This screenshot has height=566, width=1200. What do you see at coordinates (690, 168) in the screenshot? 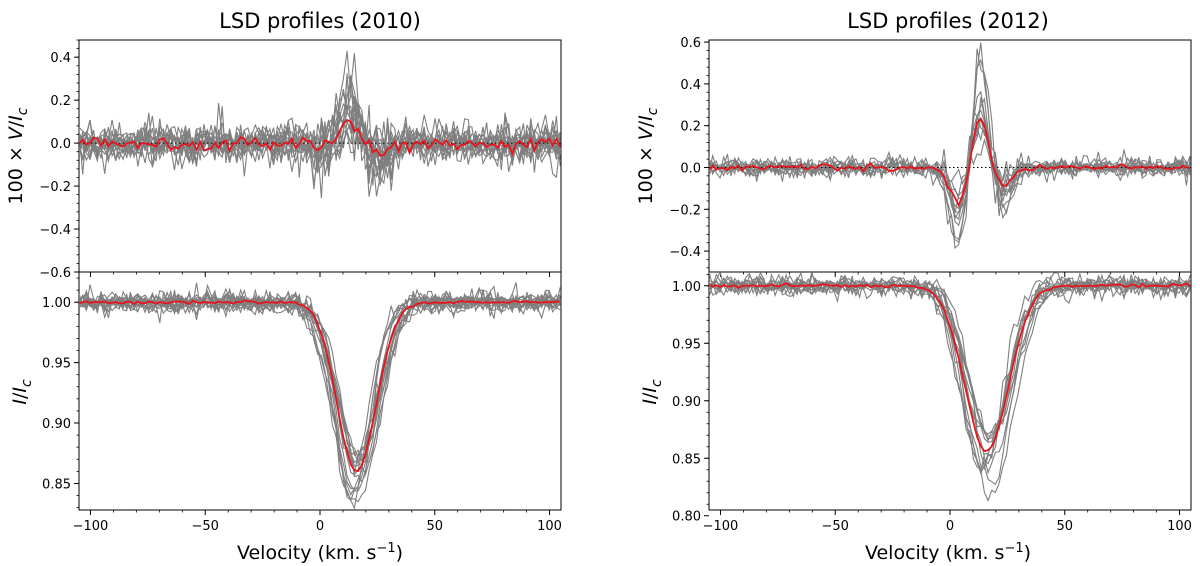
I see `y-tick-label-v-2012: 0.0` at bounding box center [690, 168].